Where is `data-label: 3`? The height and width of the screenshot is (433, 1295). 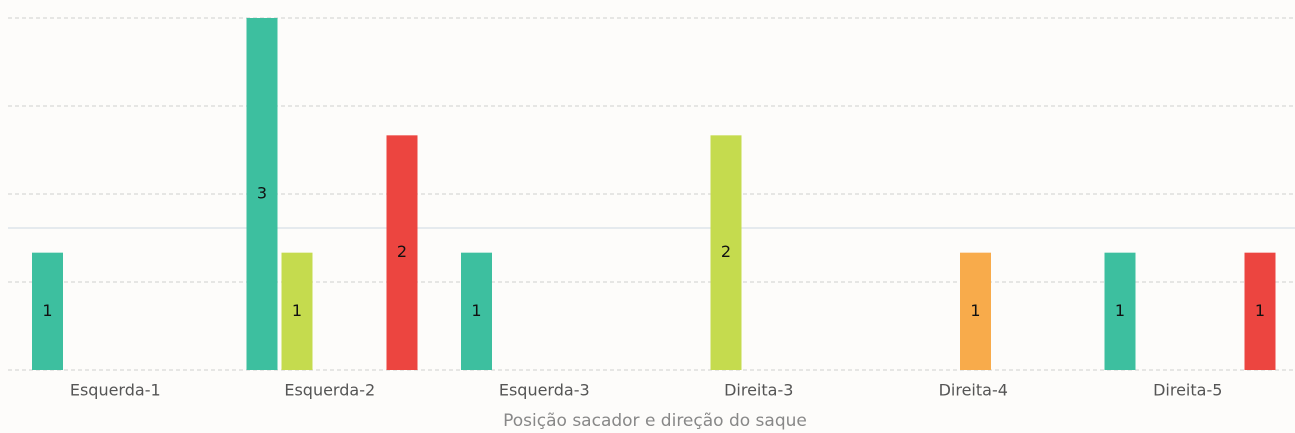
data-label: 3 is located at coordinates (262, 193).